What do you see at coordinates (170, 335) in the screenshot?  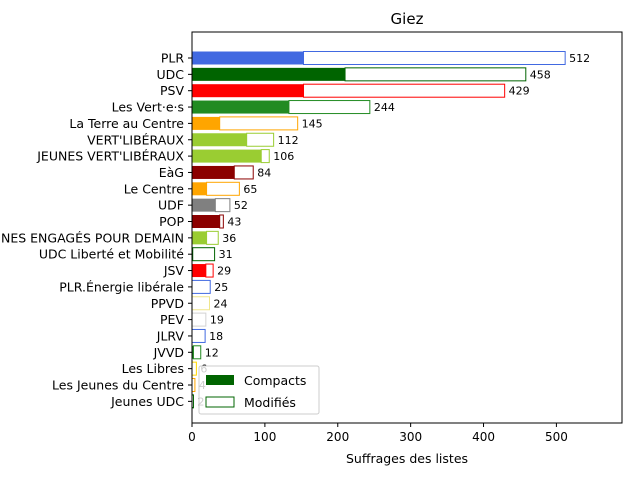 I see `category-label-row-17: JLRV` at bounding box center [170, 335].